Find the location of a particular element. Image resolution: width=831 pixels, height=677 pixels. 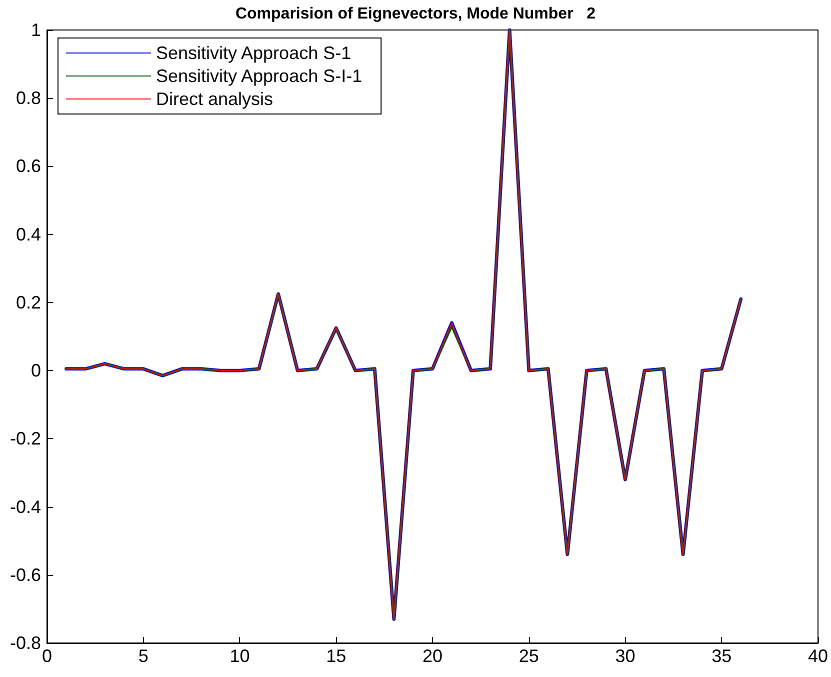

x-tick-label: 40 is located at coordinates (818, 656).